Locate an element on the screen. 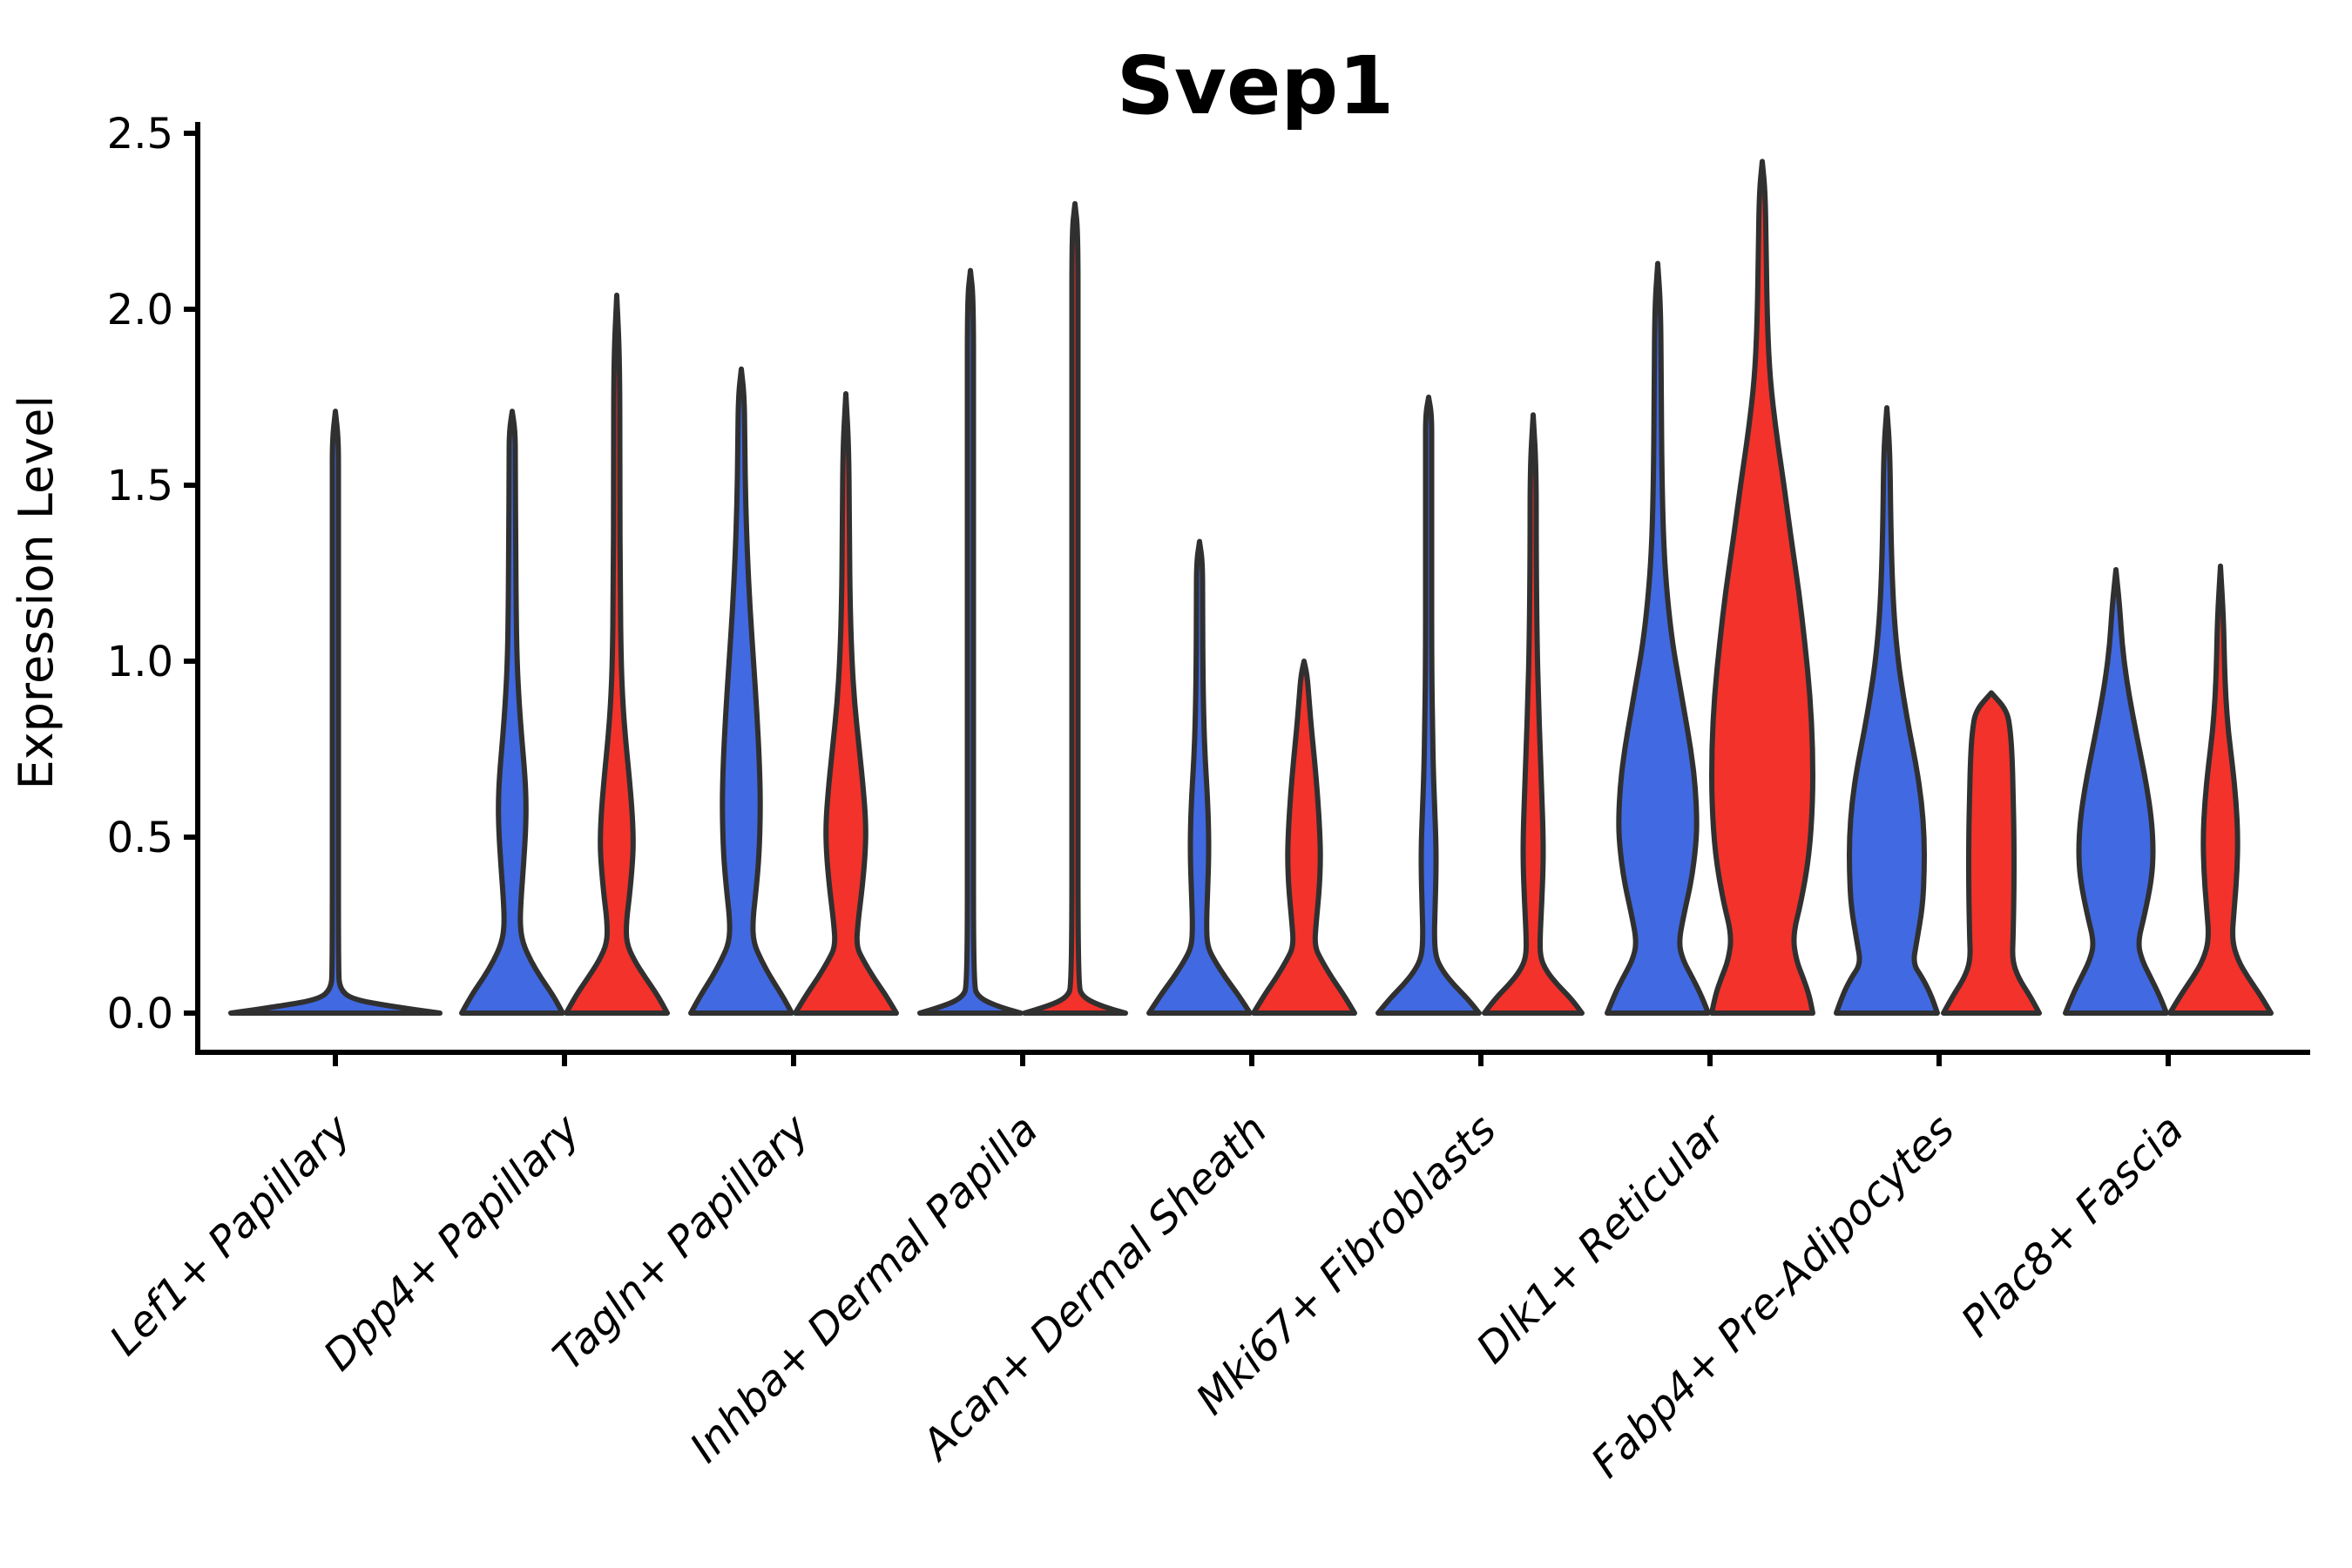 The height and width of the screenshot is (1568, 2352). x-category-label-0: Lef1+ Papillary is located at coordinates (230, 1235).